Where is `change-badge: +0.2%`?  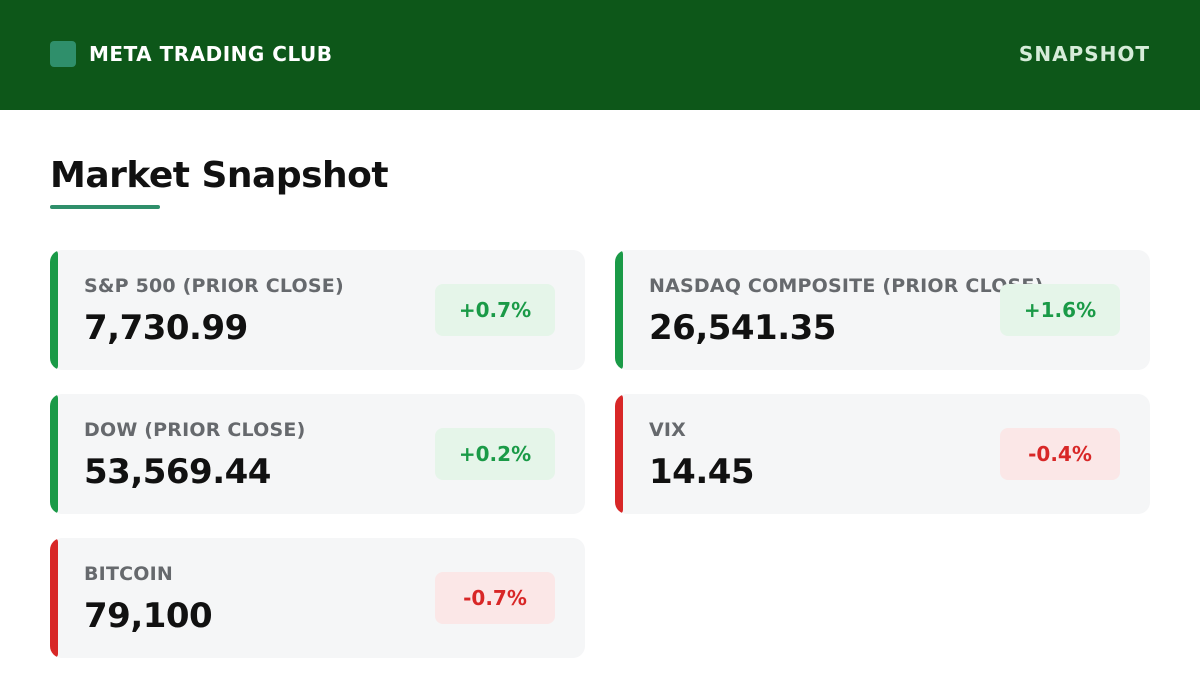
change-badge: +0.2% is located at coordinates (495, 454).